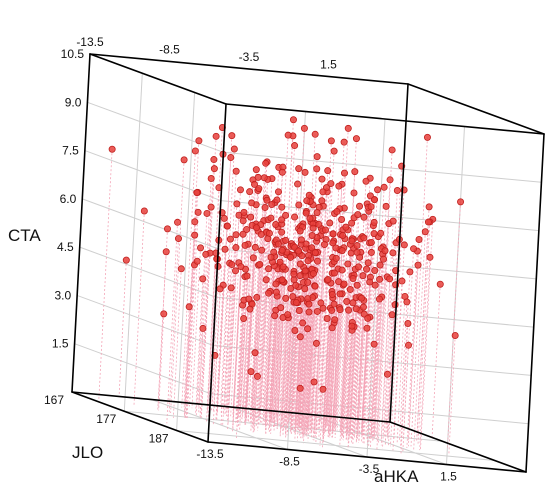  I want to click on x-tick-label: -8.5, so click(289, 462).